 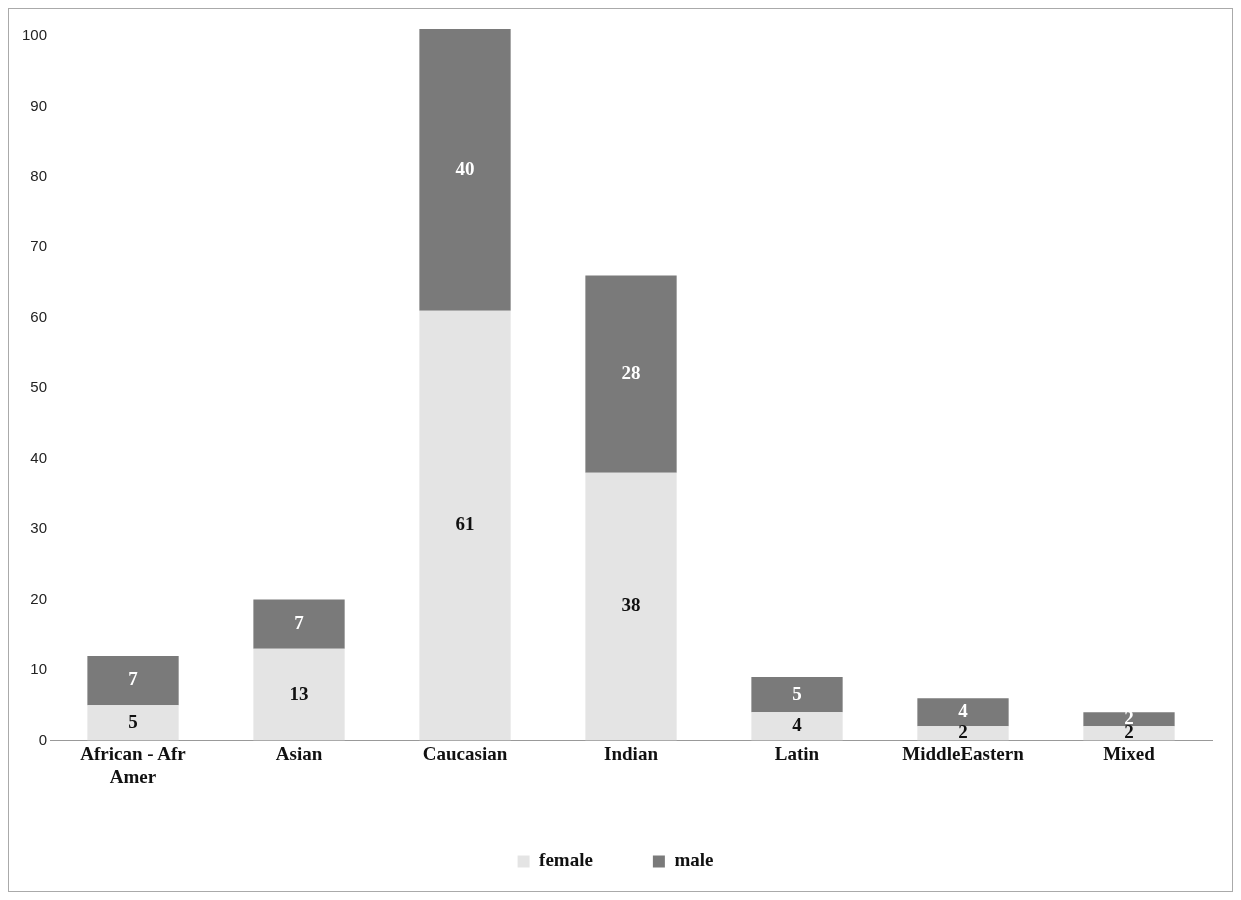 I want to click on y-tick-label: 50, so click(x=39, y=387).